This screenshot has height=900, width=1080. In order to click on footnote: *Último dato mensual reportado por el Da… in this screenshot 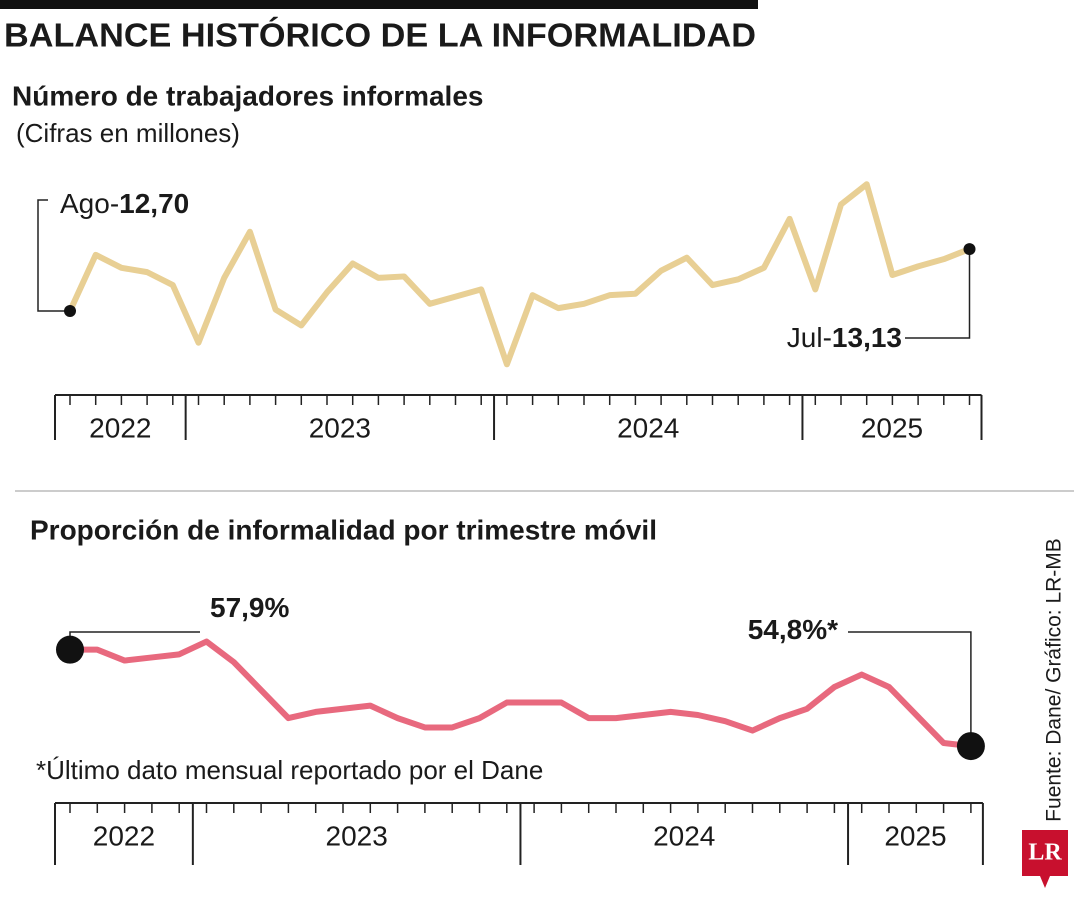, I will do `click(289, 770)`.